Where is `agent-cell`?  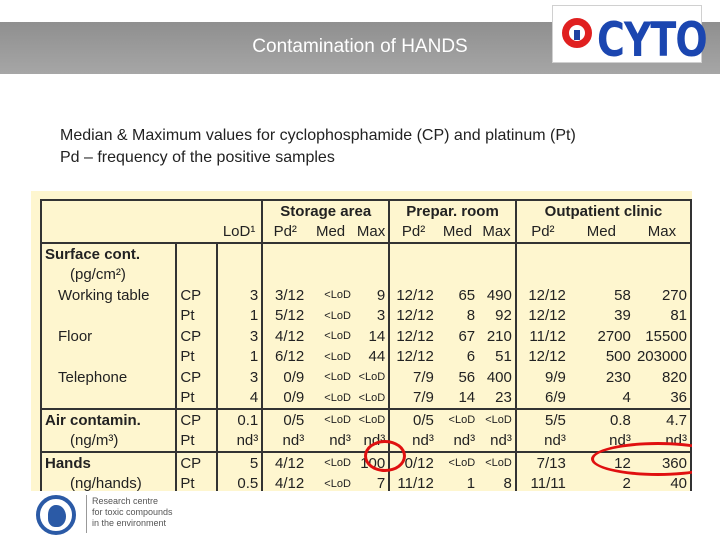
agent-cell is located at coordinates (197, 274).